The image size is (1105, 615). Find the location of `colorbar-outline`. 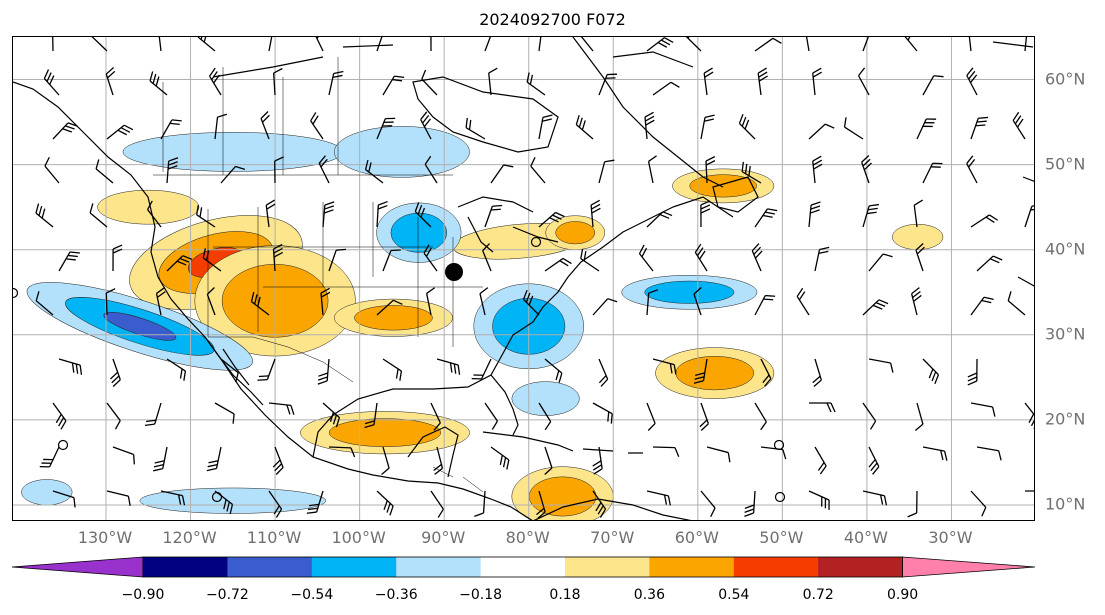

colorbar-outline is located at coordinates (522, 567).